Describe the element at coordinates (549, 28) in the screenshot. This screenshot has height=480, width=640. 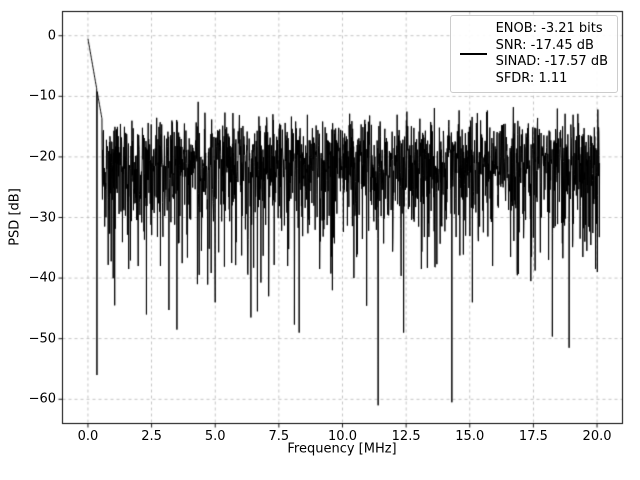
I see `legend-entry-enob: ENOB: -3.21 bits` at that location.